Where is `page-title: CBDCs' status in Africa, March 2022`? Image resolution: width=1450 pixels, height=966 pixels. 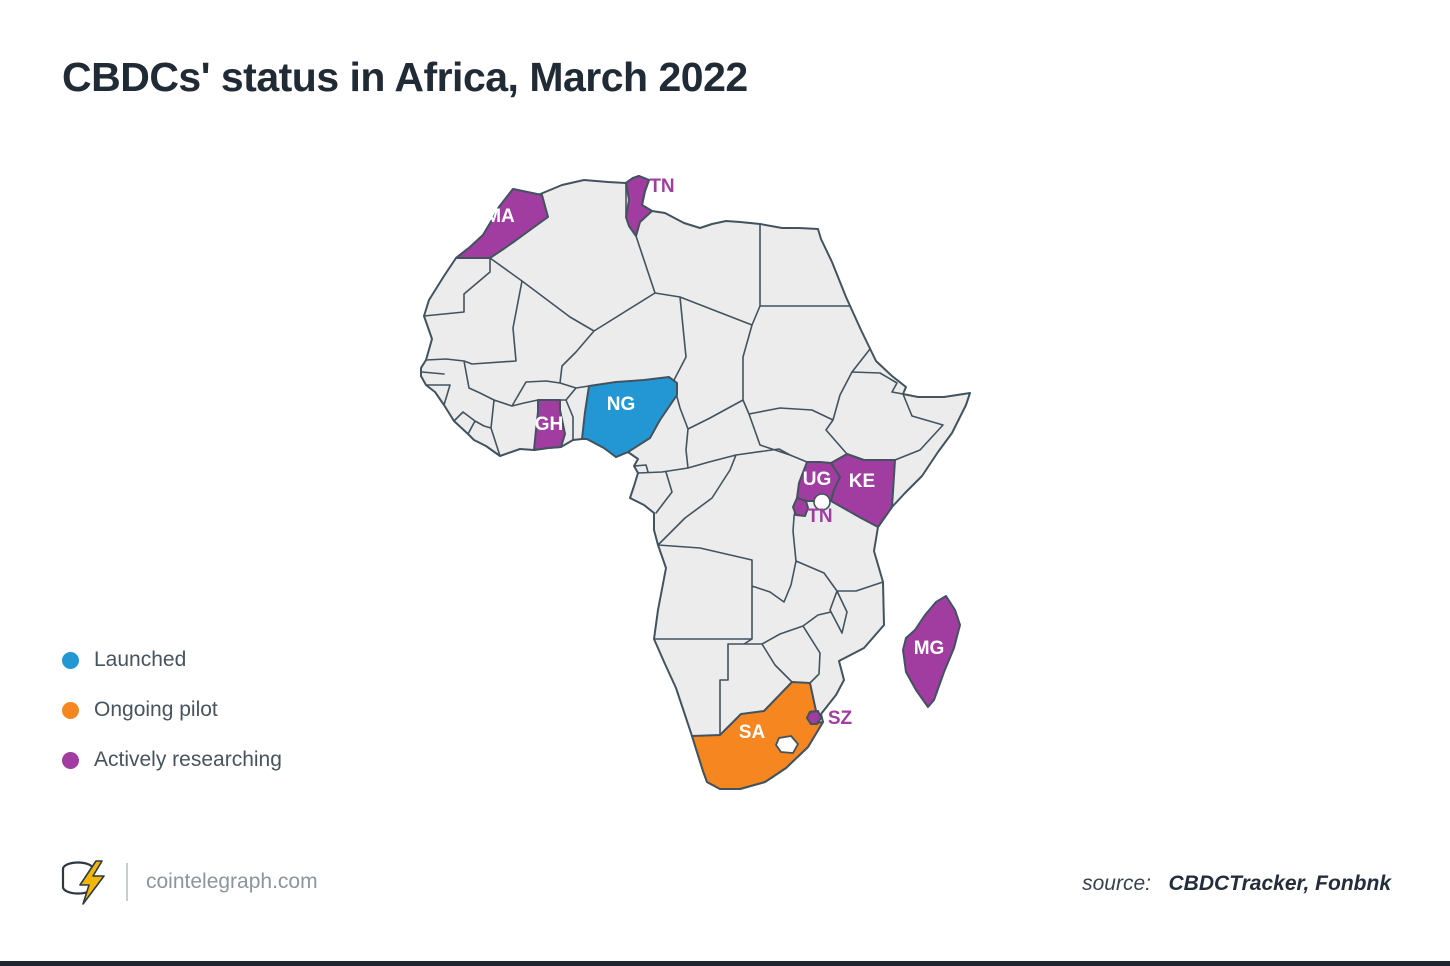
page-title: CBDCs' status in Africa, March 2022 is located at coordinates (405, 77).